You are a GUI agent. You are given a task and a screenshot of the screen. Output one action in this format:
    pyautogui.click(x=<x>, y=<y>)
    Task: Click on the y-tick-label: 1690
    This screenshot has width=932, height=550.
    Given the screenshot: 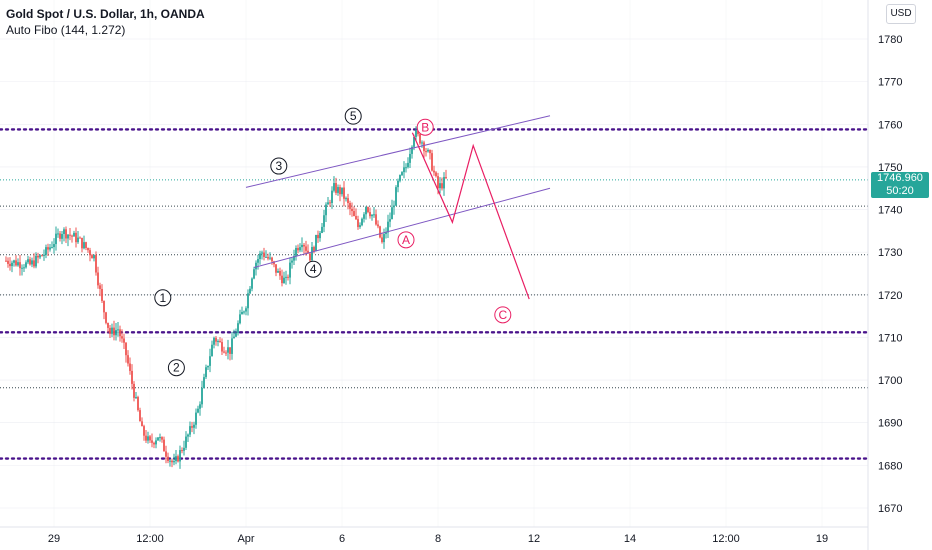 What is the action you would take?
    pyautogui.click(x=890, y=424)
    